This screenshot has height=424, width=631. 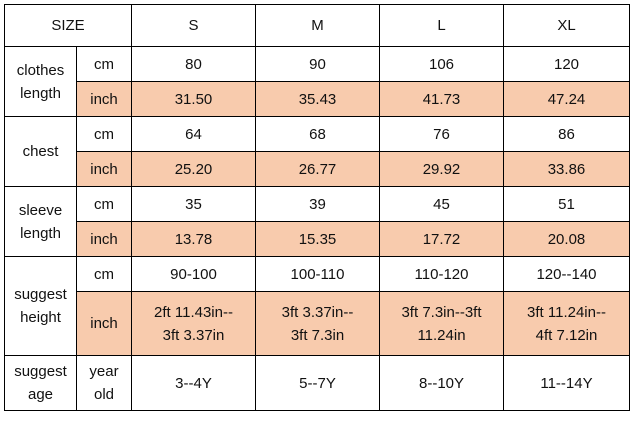 I want to click on value-cell: 13.78, so click(x=193, y=239).